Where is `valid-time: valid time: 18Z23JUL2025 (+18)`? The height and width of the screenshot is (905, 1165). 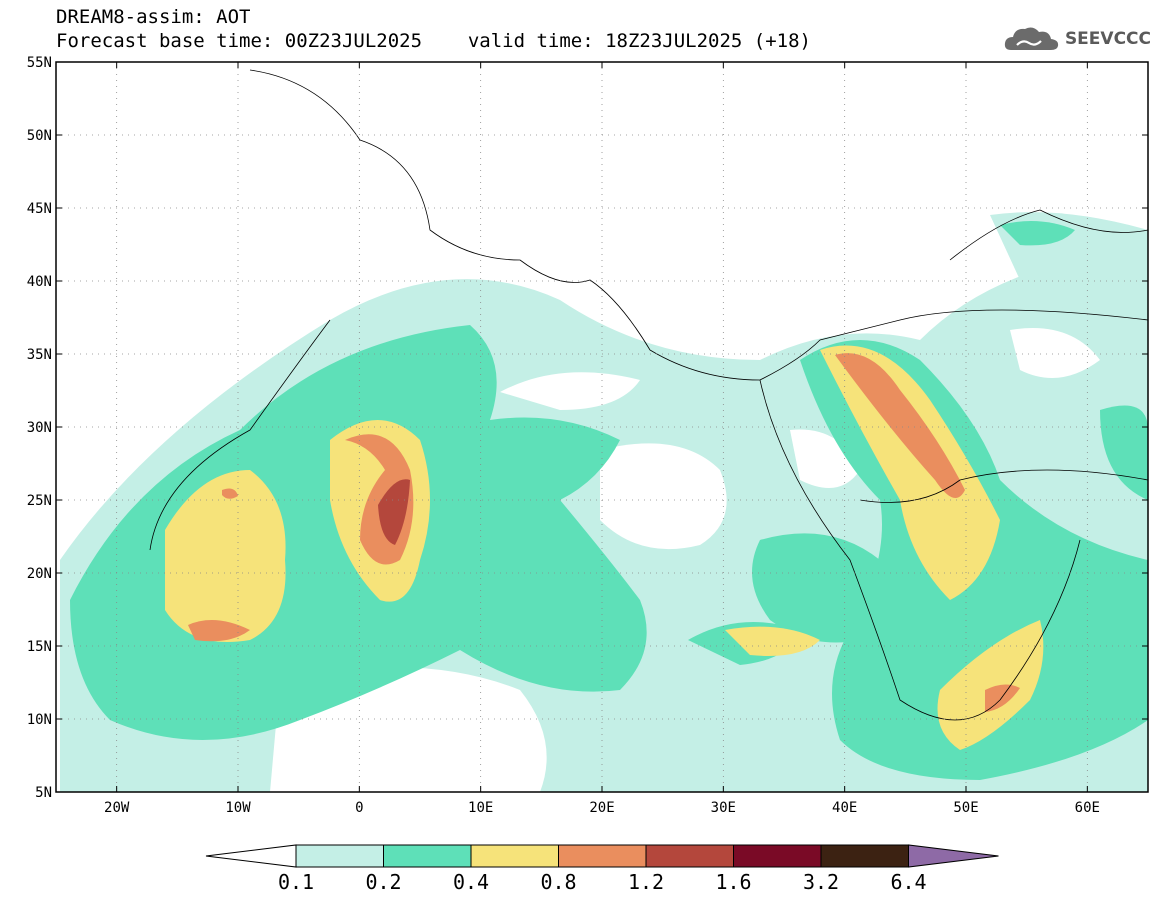 valid-time: valid time: 18Z23JUL2025 (+18) is located at coordinates (639, 41).